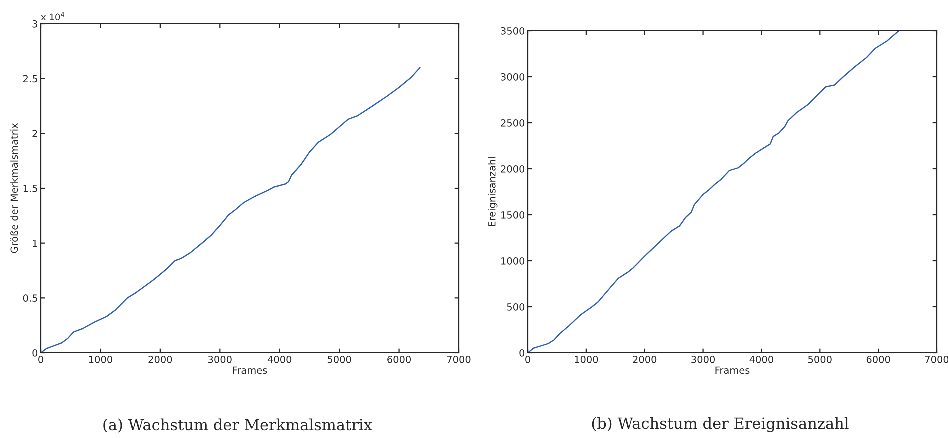 This screenshot has width=948, height=438. Describe the element at coordinates (35, 244) in the screenshot. I see `y-tick-label: 1` at that location.